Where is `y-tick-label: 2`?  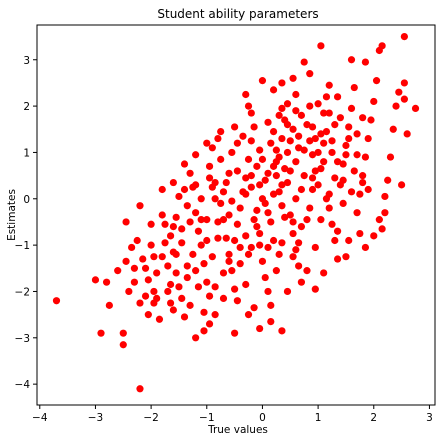 y-tick-label: 2 is located at coordinates (26, 107).